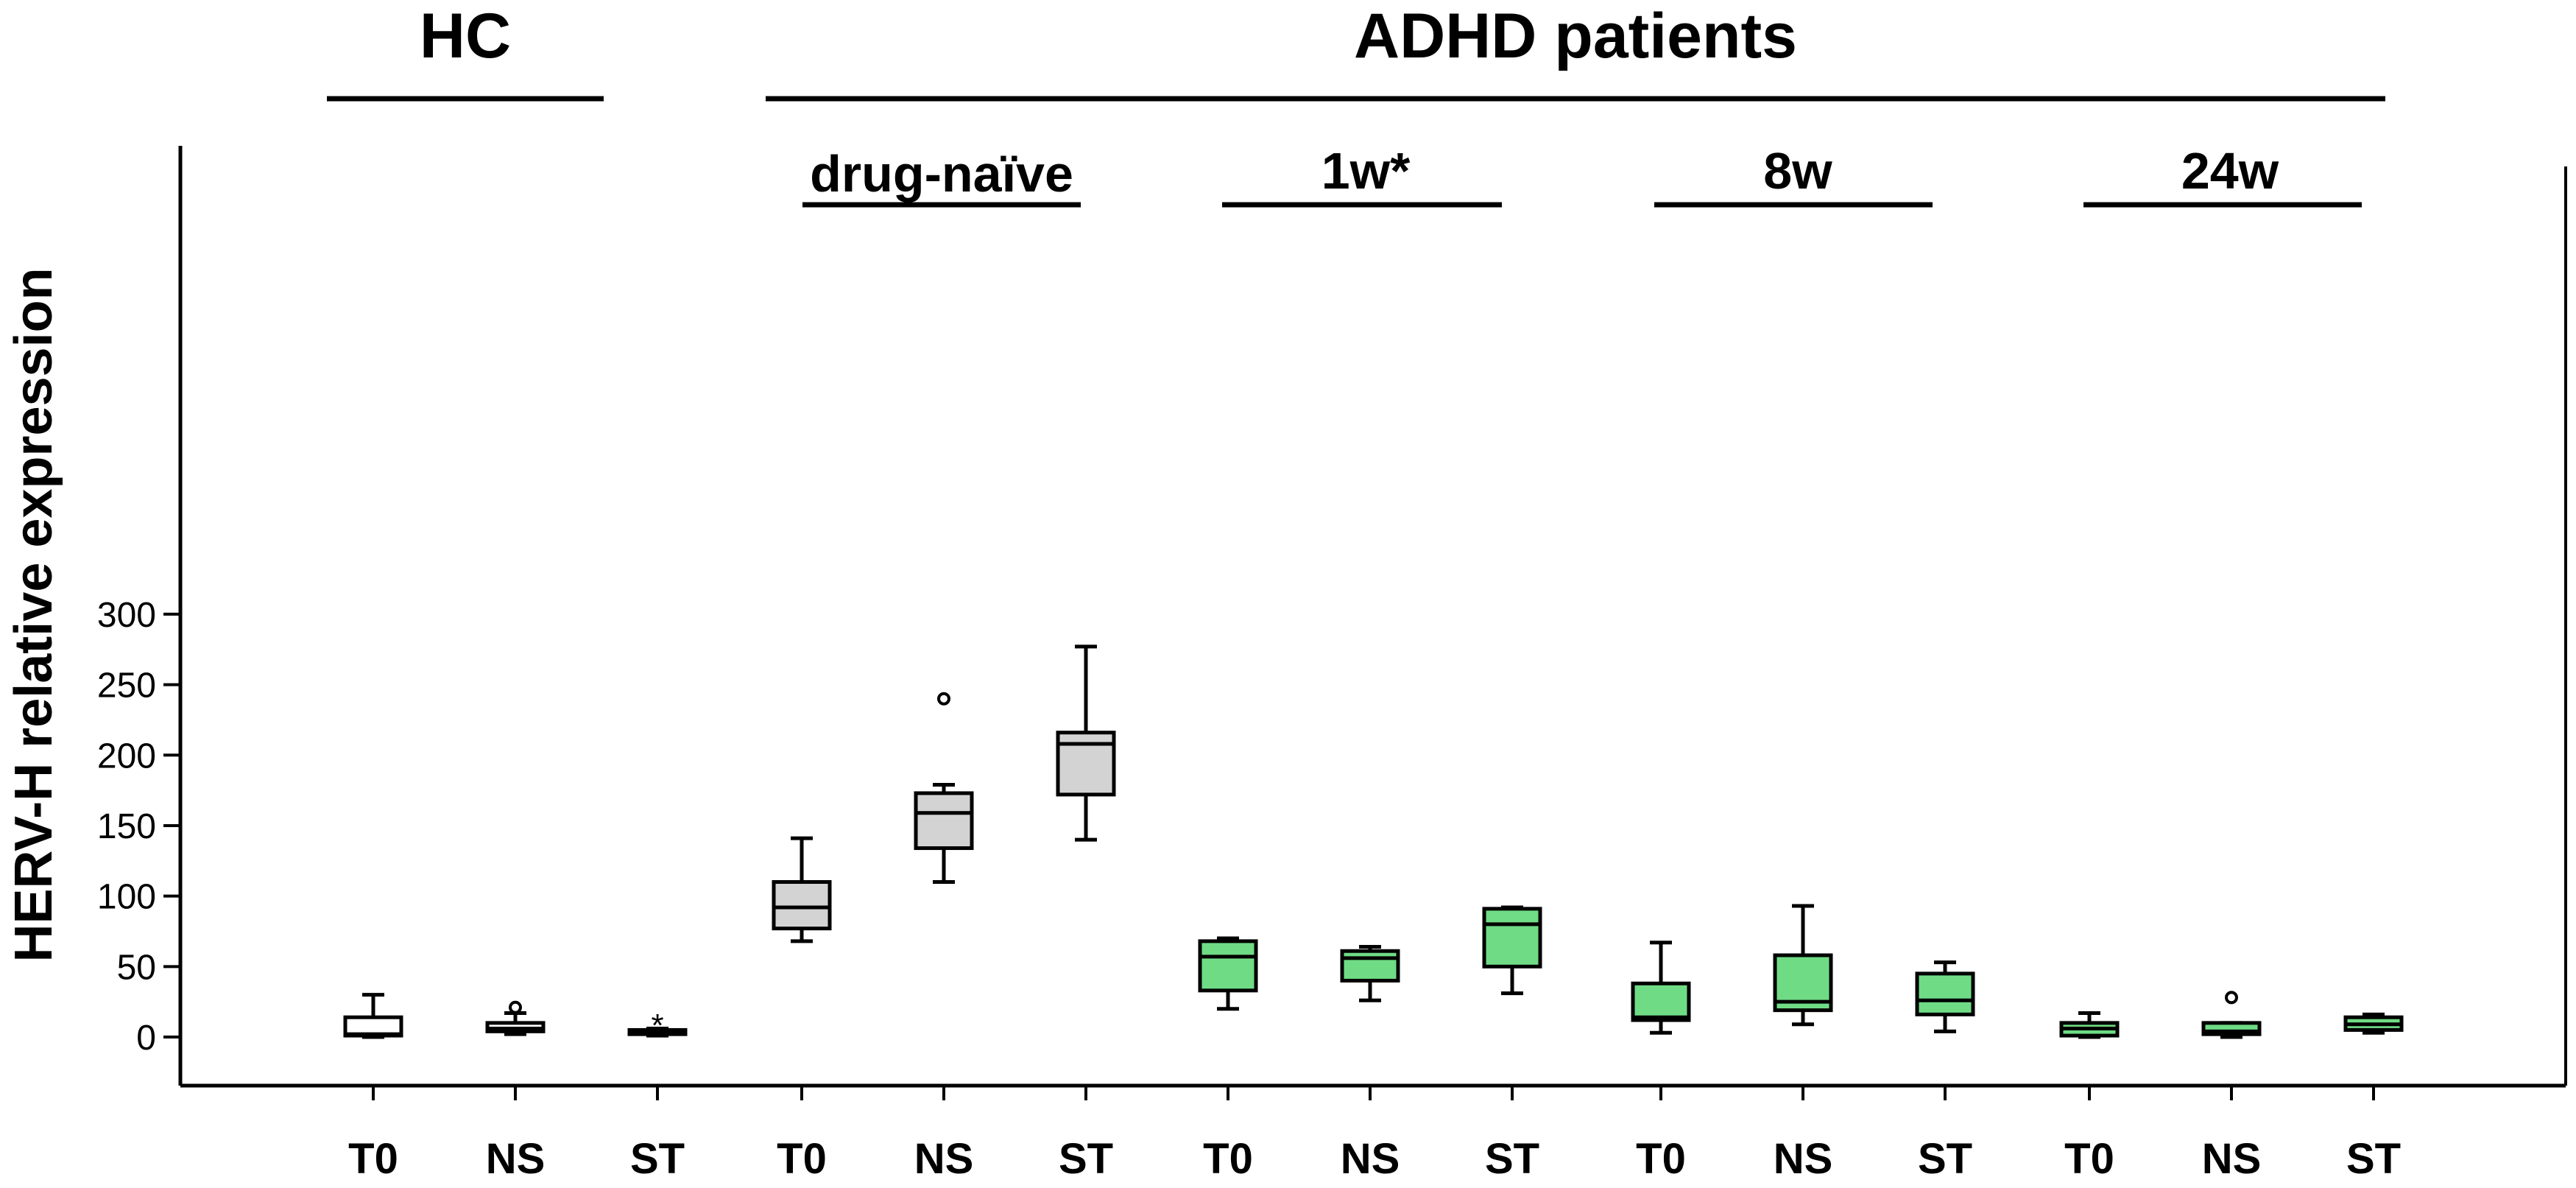 This screenshot has height=1188, width=2576. Describe the element at coordinates (1797, 171) in the screenshot. I see `subgroup-label: 8w` at that location.